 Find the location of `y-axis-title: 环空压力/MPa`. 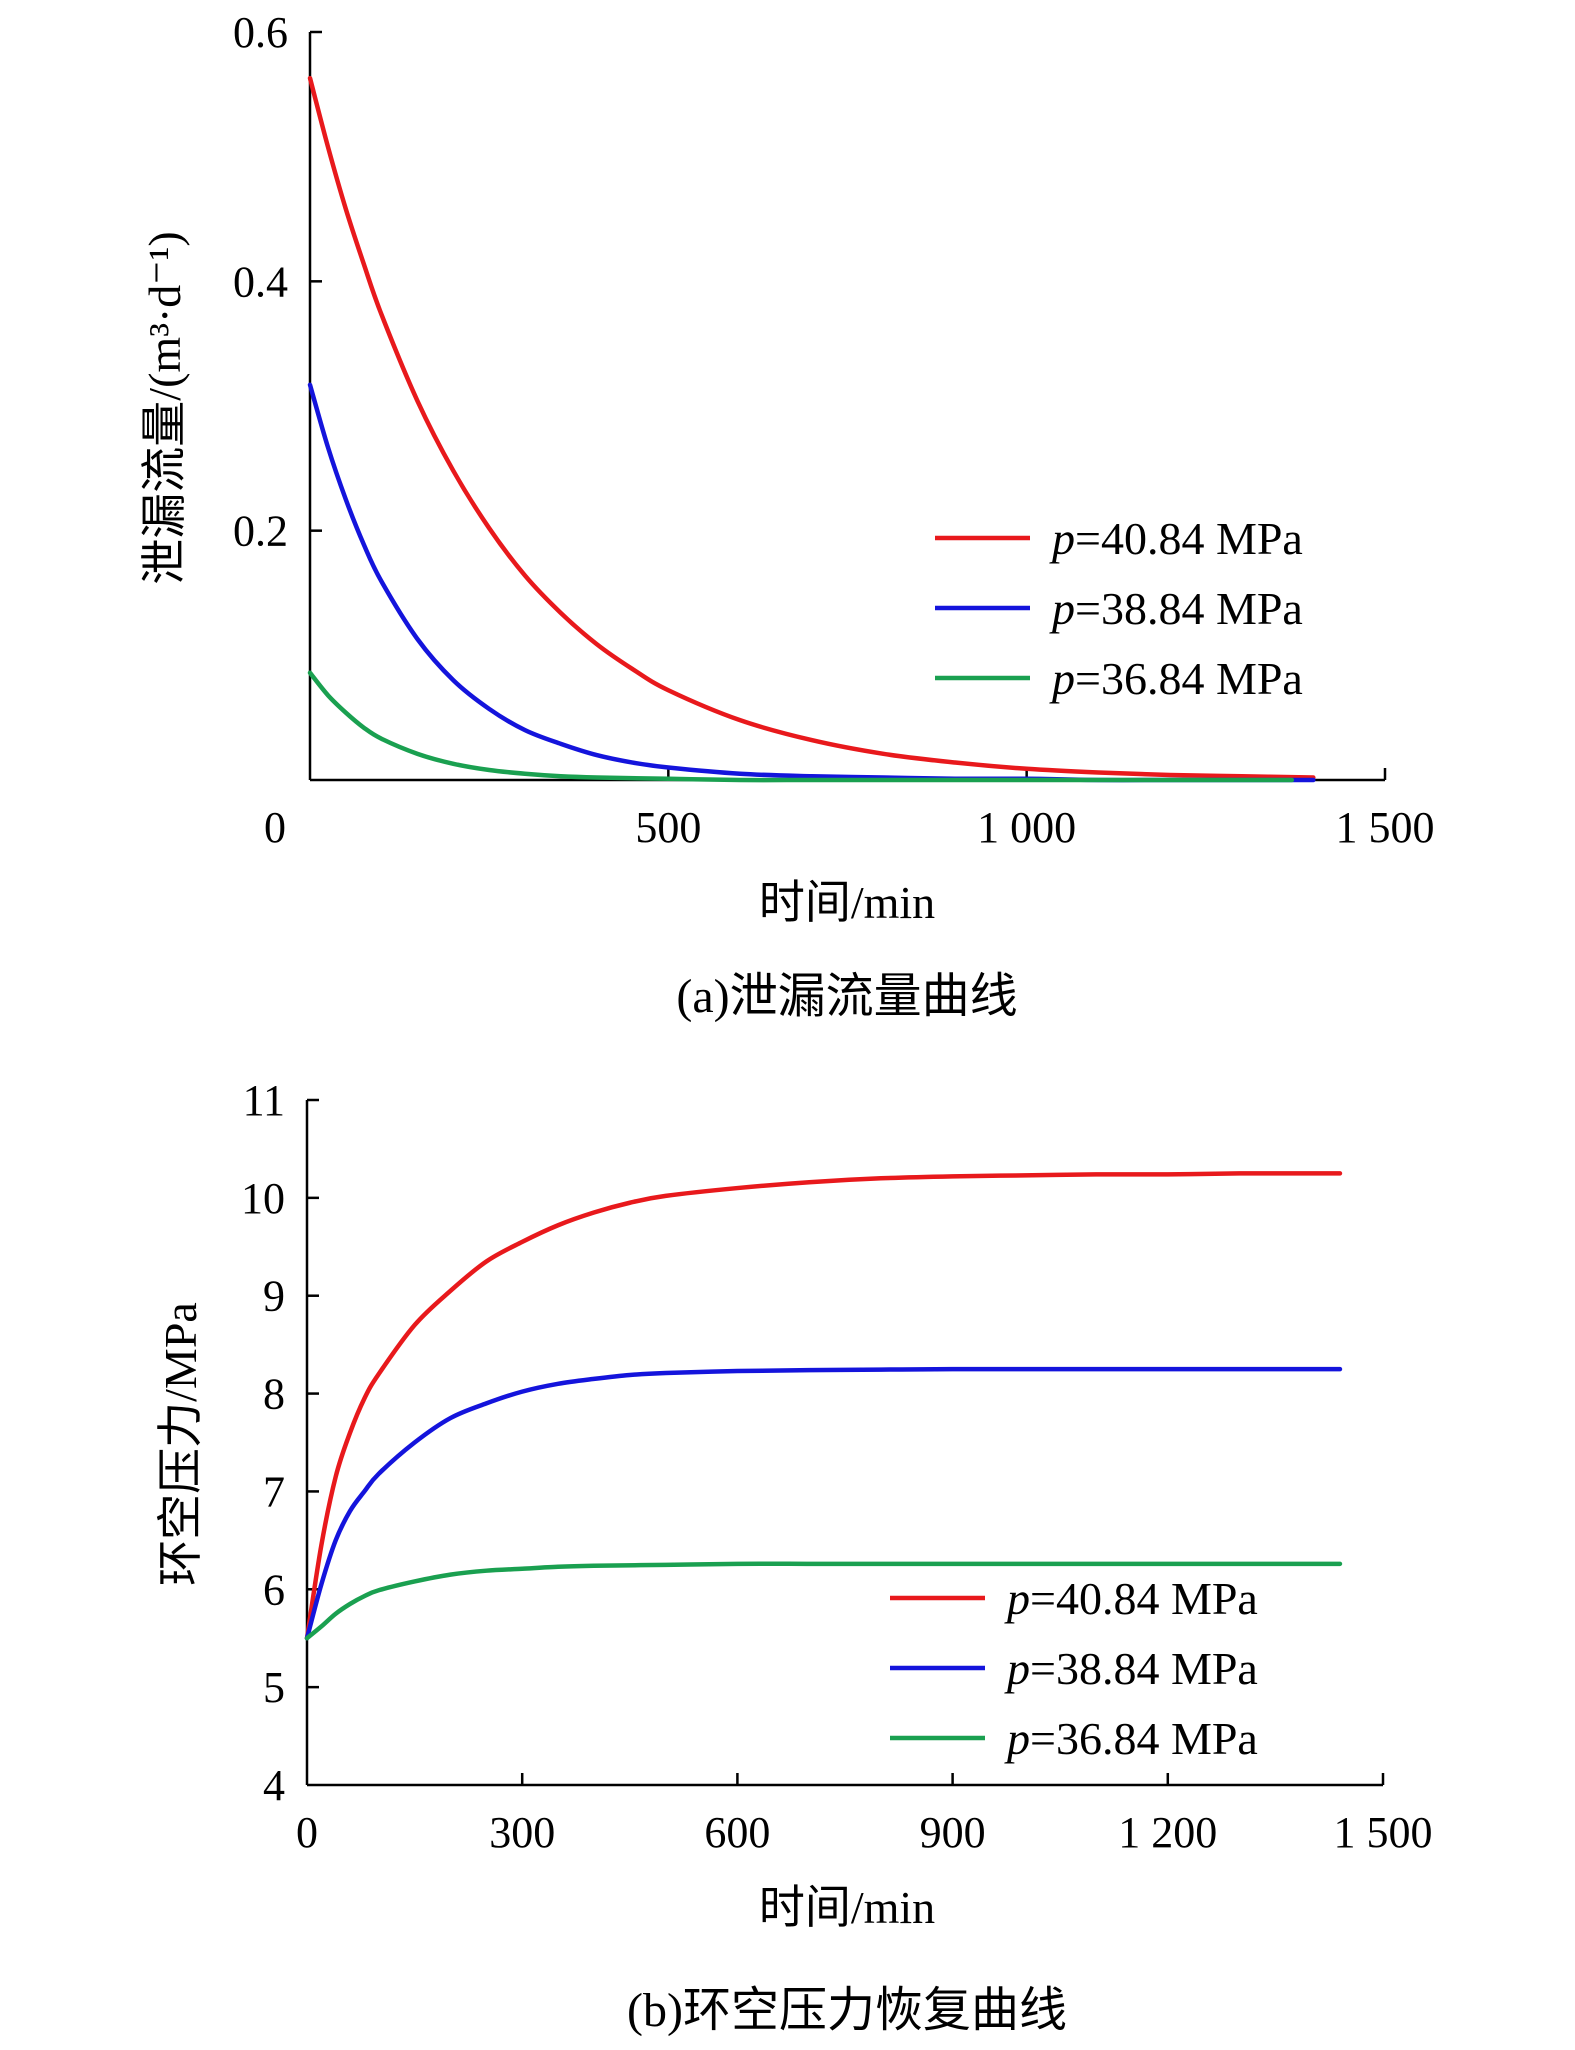

y-axis-title: 环空压力/MPa is located at coordinates (180, 1444).